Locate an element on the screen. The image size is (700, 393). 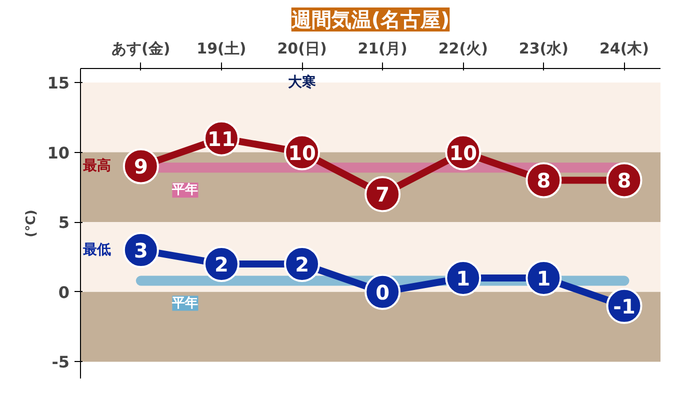
chart-title: 週間気温(名古屋) is located at coordinates (370, 20).